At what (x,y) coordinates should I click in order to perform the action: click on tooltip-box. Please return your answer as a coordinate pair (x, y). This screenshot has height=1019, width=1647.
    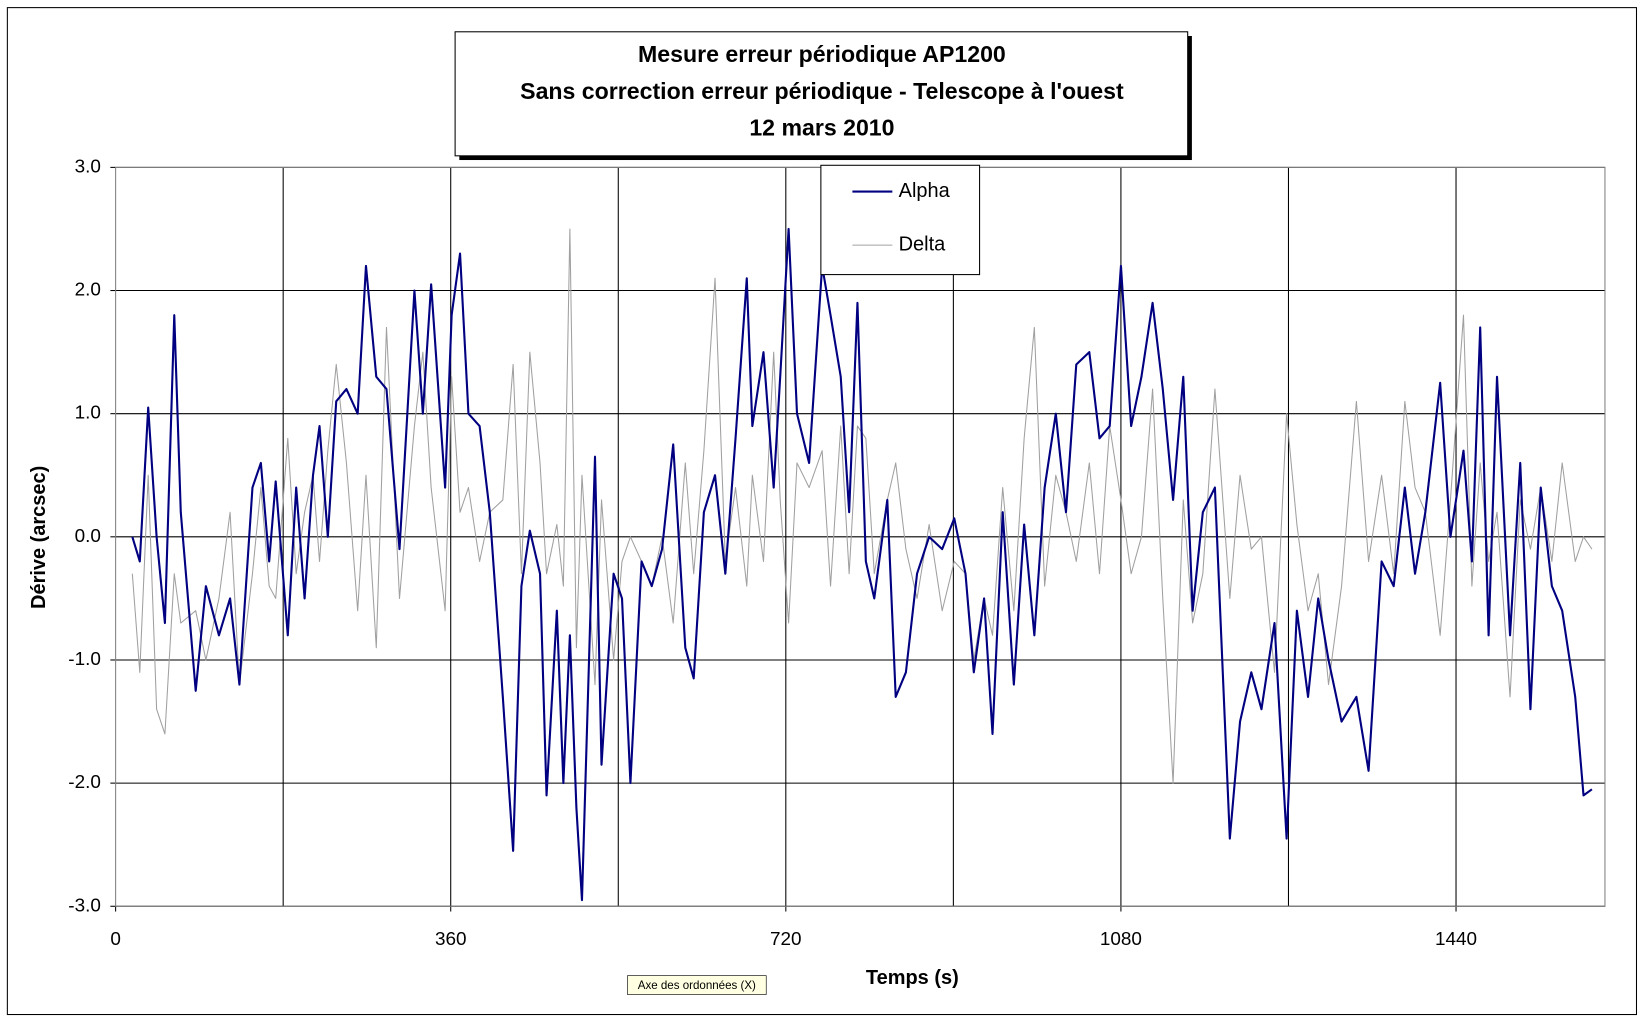
    Looking at the image, I should click on (697, 985).